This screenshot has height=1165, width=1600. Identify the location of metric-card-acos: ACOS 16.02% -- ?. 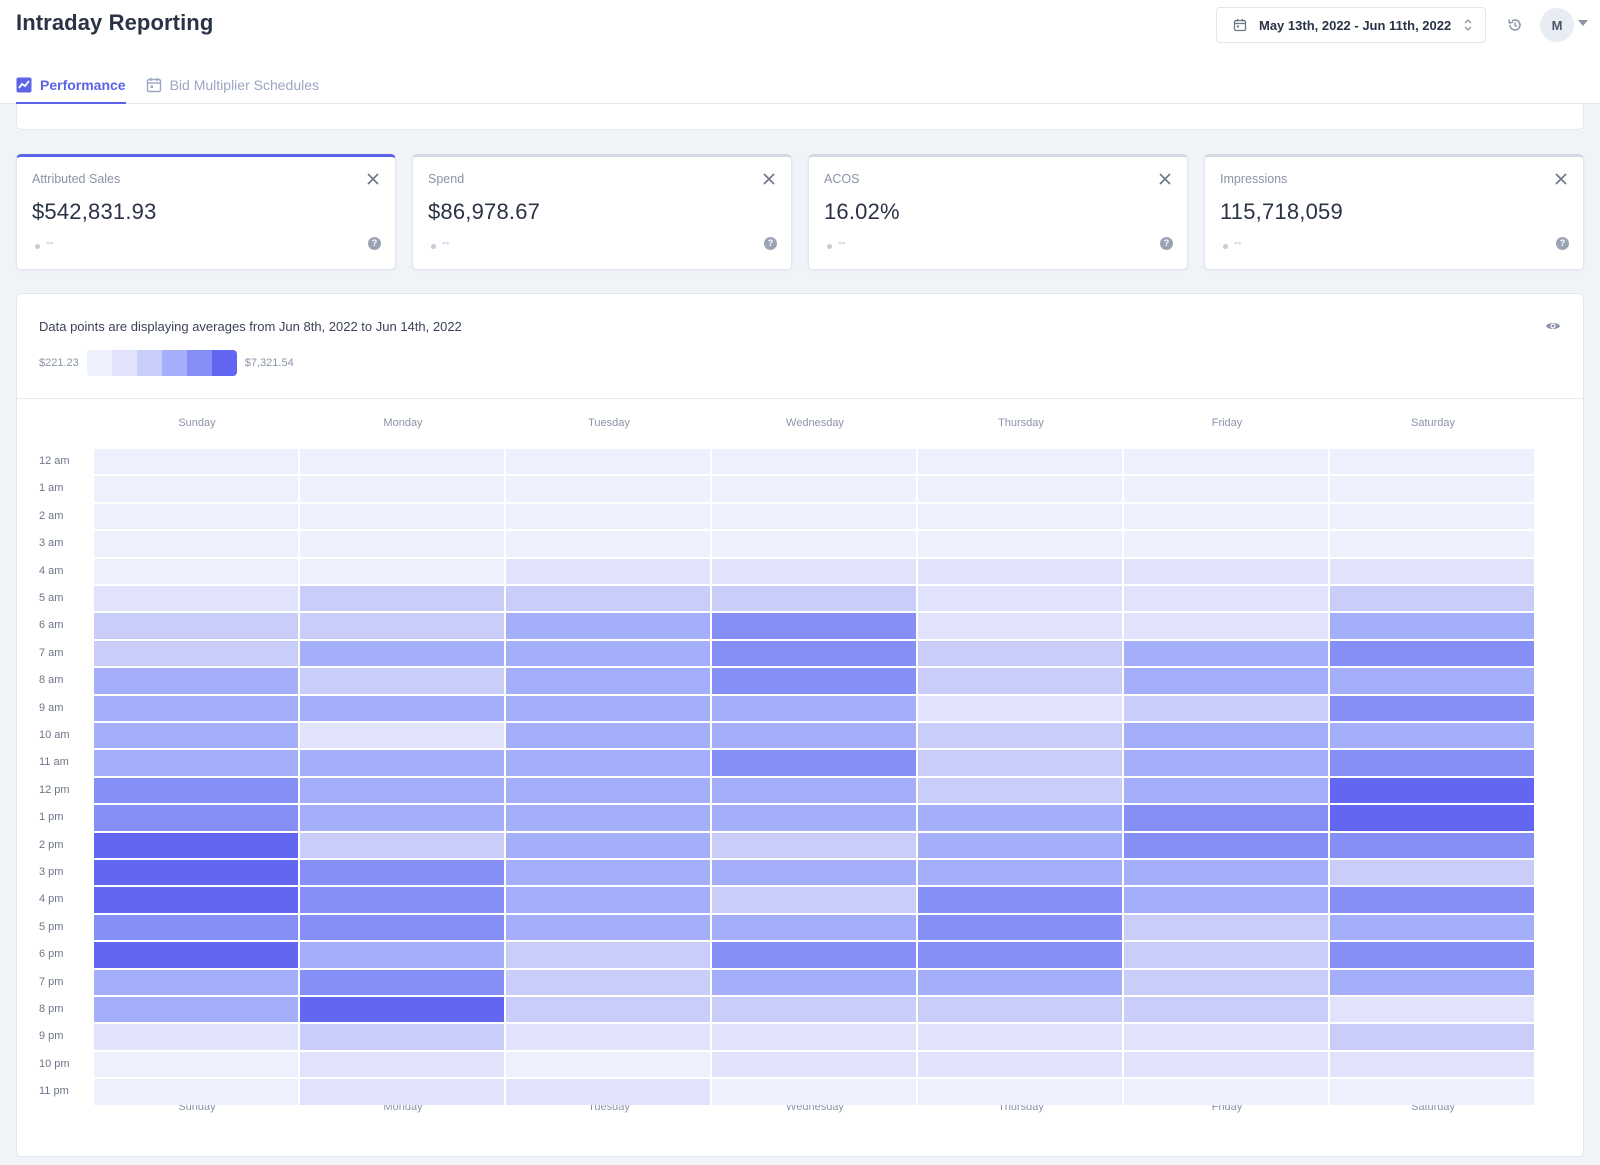
(998, 212).